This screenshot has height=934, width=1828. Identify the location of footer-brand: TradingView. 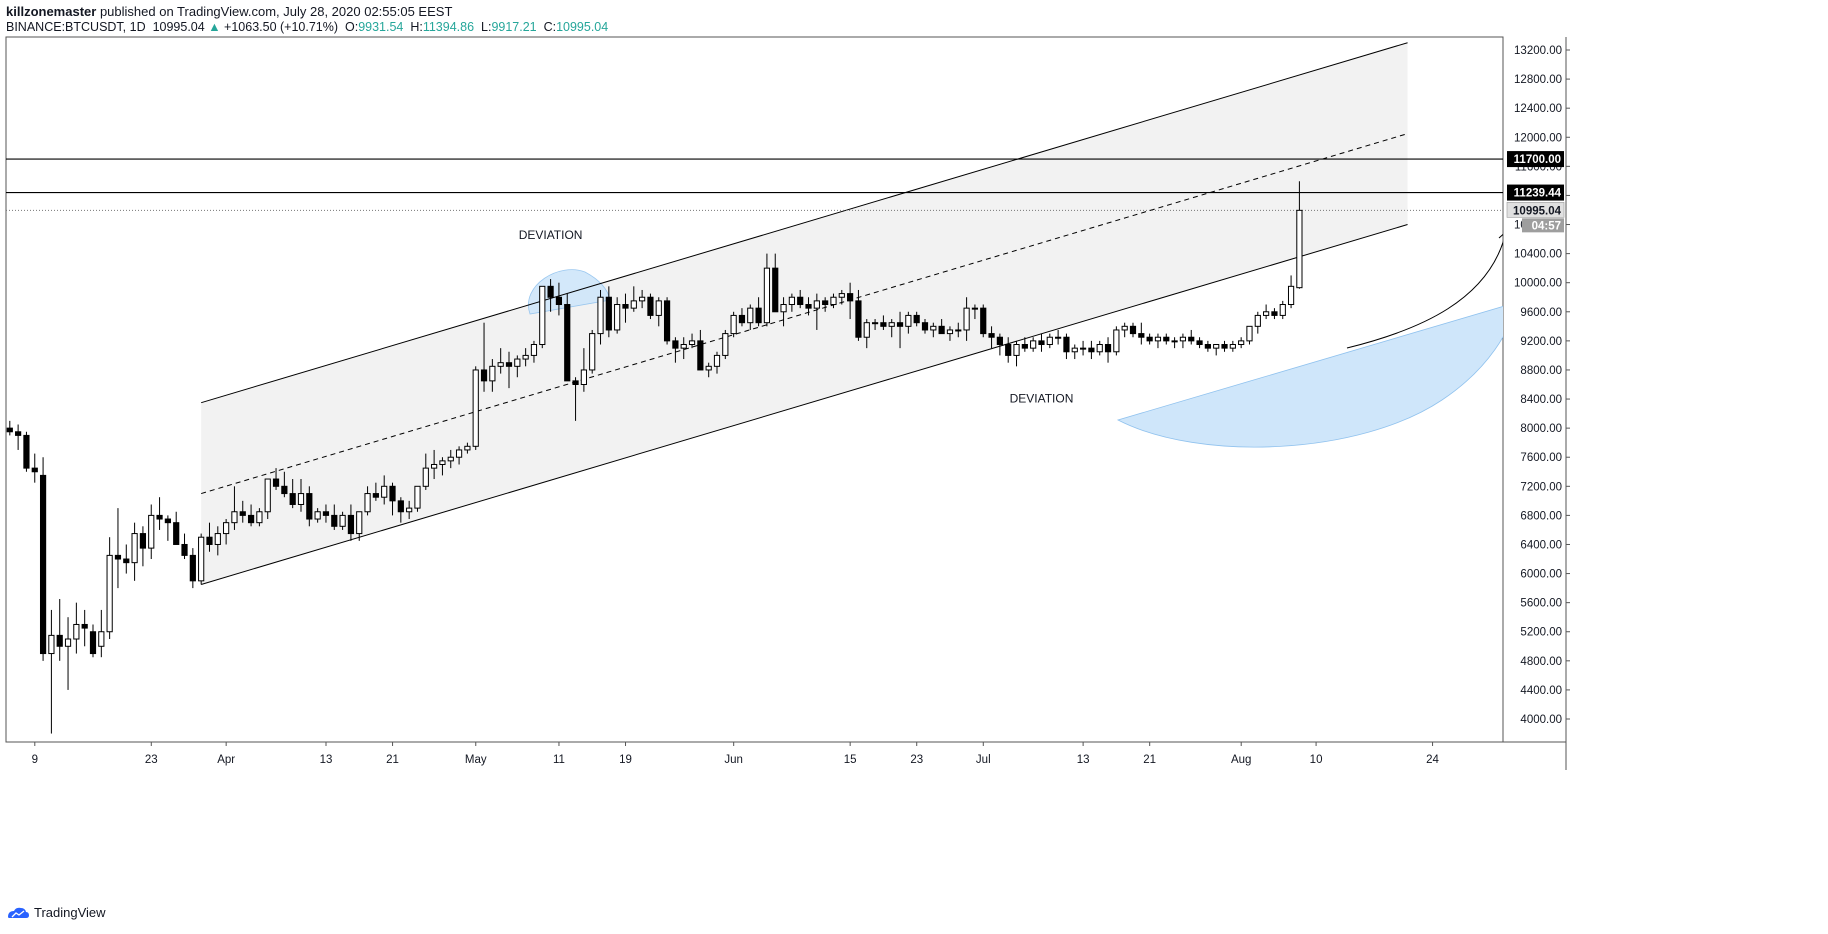
(56, 912).